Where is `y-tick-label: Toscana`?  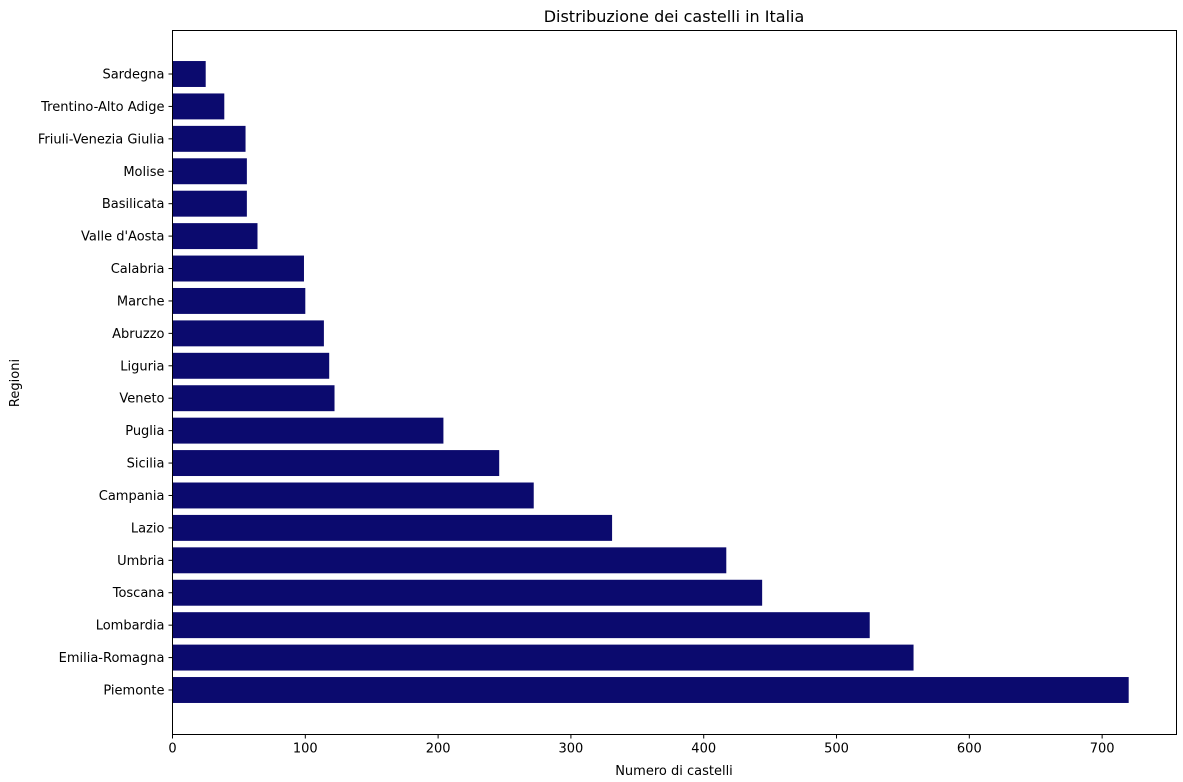 y-tick-label: Toscana is located at coordinates (138, 593).